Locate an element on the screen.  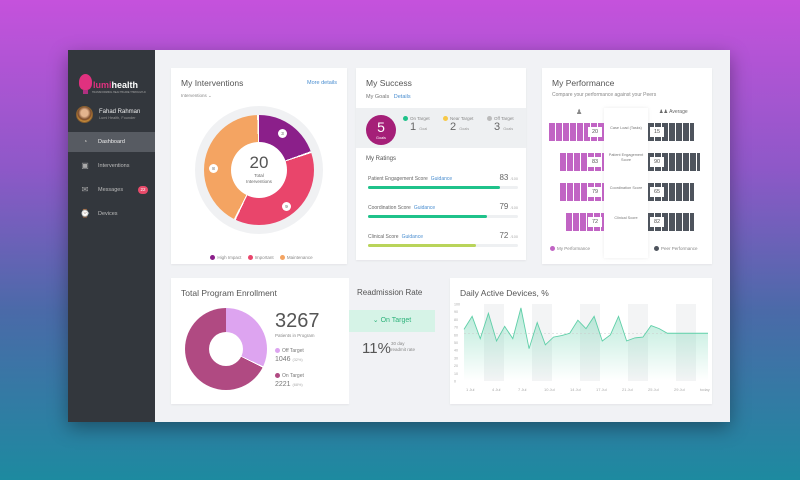
stat-label: Off Target is located at coordinates (504, 118).